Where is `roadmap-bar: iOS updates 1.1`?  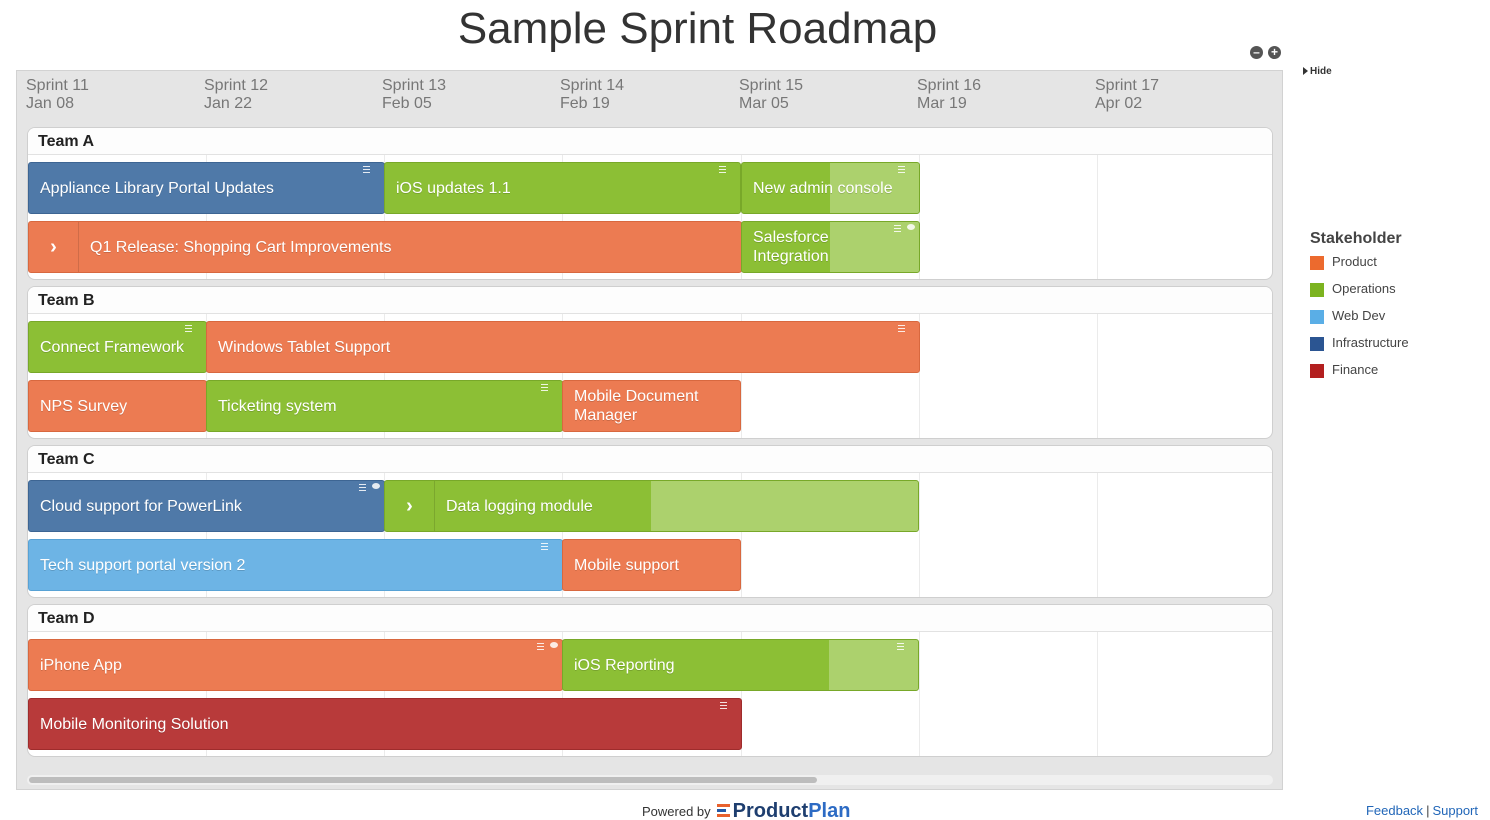
roadmap-bar: iOS updates 1.1 is located at coordinates (562, 188).